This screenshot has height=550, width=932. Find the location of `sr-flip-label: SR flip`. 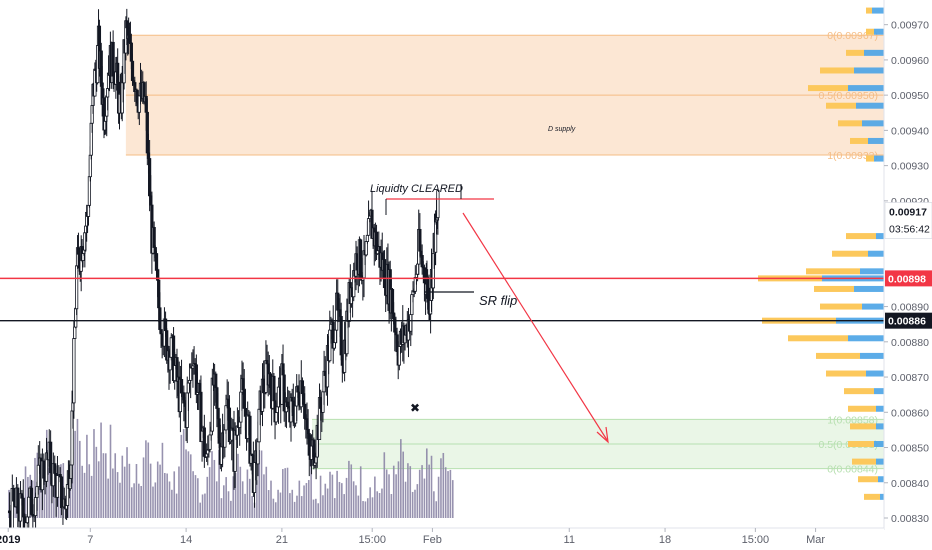

sr-flip-label: SR flip is located at coordinates (498, 300).